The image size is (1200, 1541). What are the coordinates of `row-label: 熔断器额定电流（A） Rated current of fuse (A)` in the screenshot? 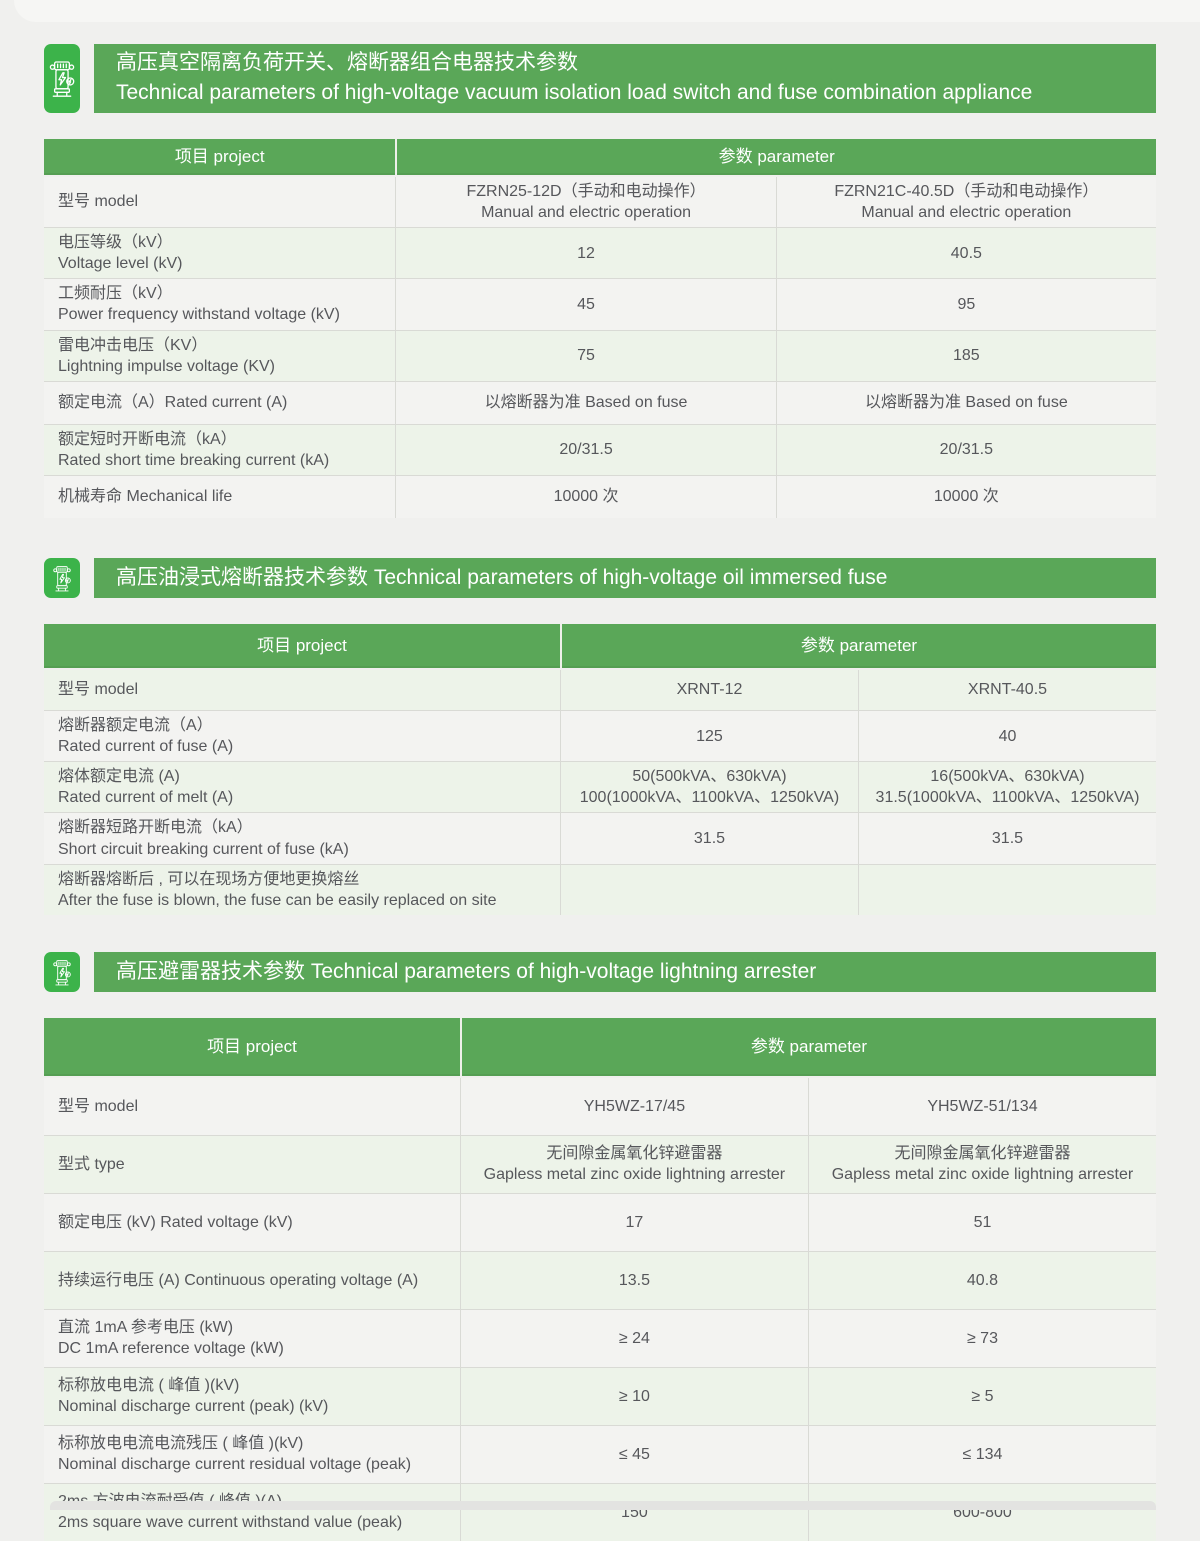 It's located at (146, 736).